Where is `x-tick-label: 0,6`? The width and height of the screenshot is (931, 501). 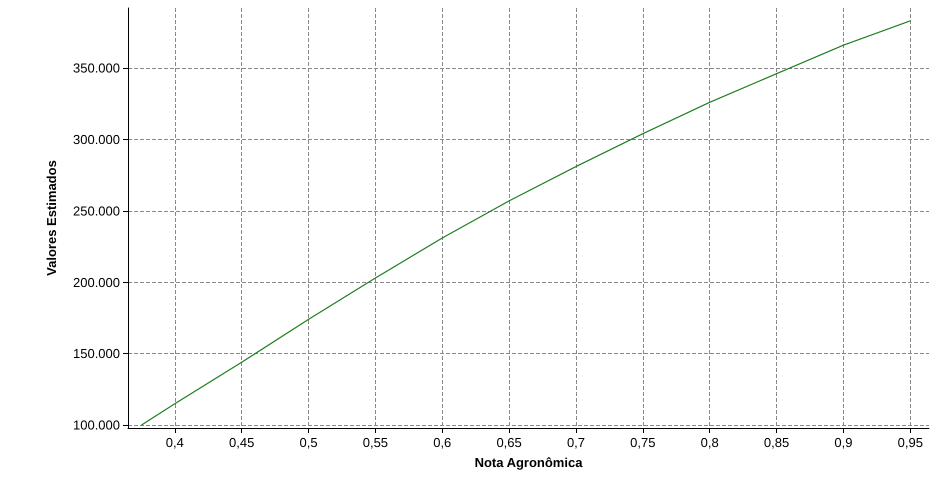 x-tick-label: 0,6 is located at coordinates (442, 442).